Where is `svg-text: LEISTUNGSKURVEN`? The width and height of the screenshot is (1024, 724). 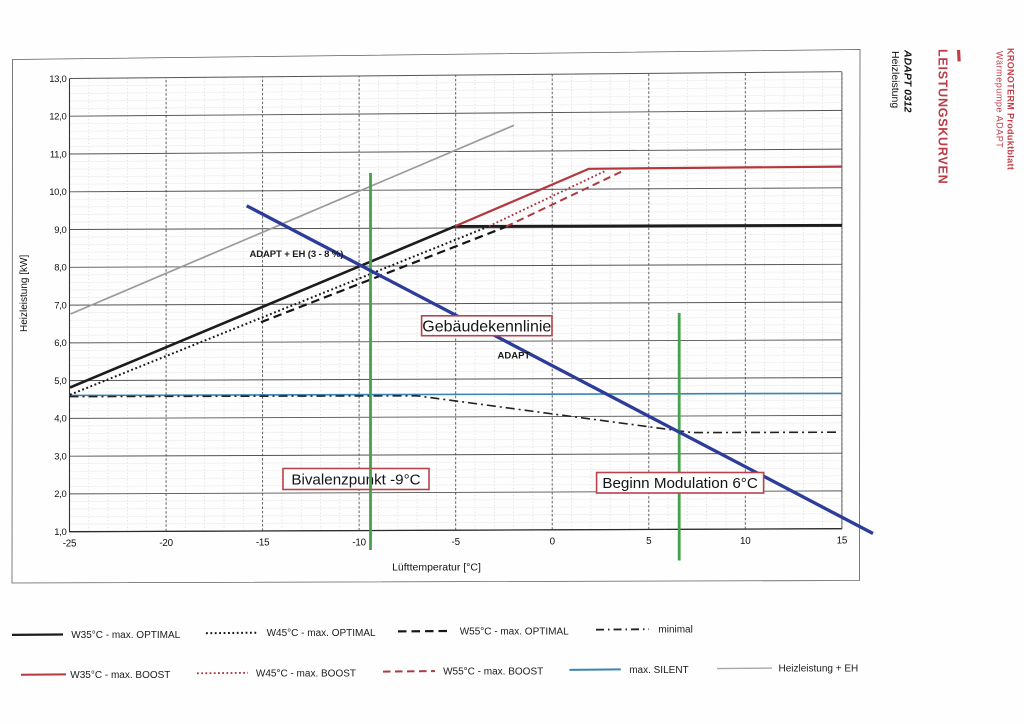
svg-text: LEISTUNGSKURVEN is located at coordinates (943, 116).